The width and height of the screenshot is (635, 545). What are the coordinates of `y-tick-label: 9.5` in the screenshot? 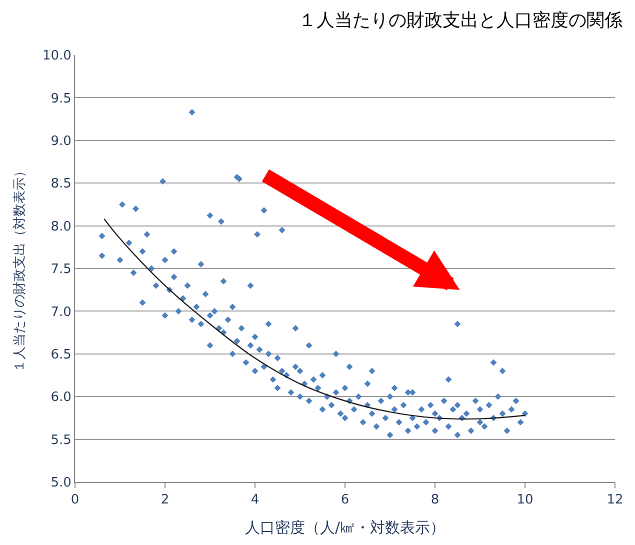 It's located at (61, 98).